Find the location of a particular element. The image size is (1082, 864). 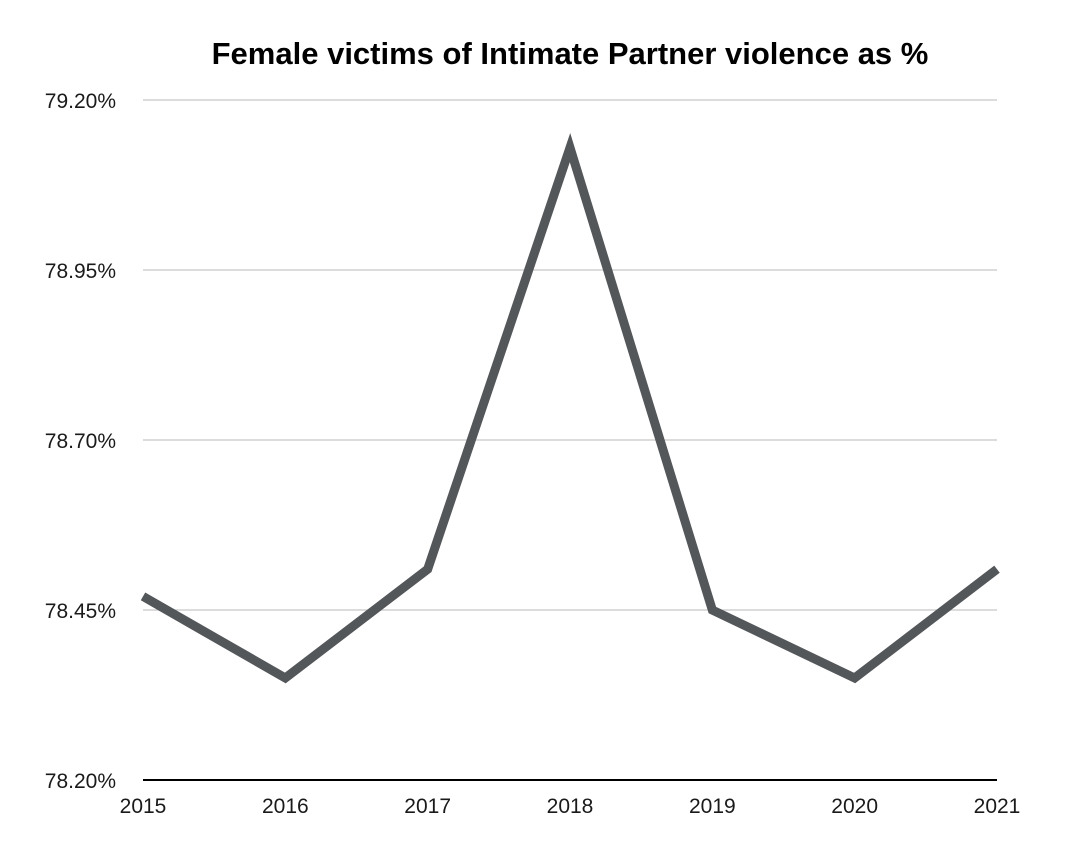

x-tick-label: 2021 is located at coordinates (997, 806).